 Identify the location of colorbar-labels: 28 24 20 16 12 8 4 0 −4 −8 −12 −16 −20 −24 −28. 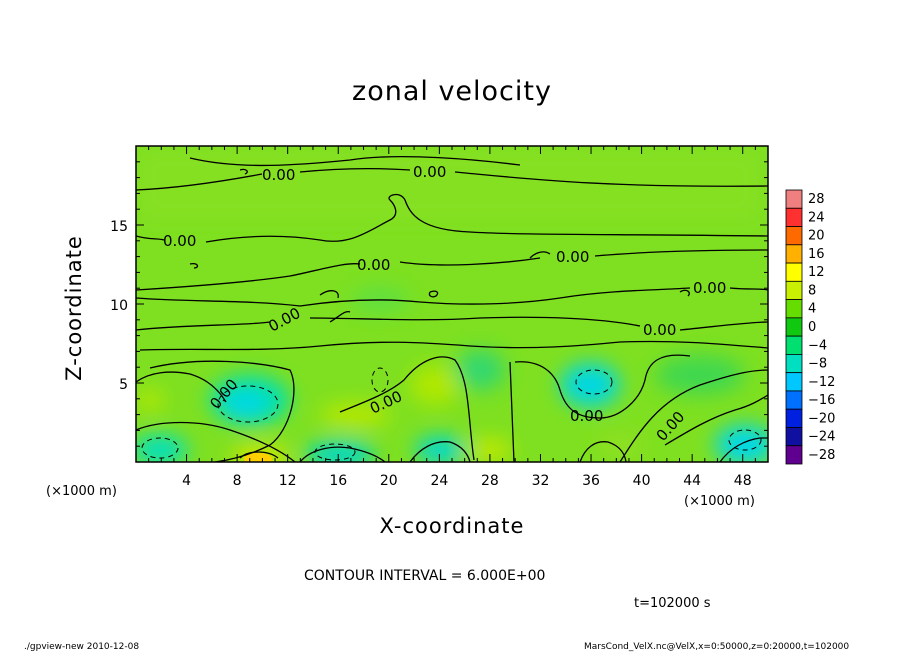
(821, 327).